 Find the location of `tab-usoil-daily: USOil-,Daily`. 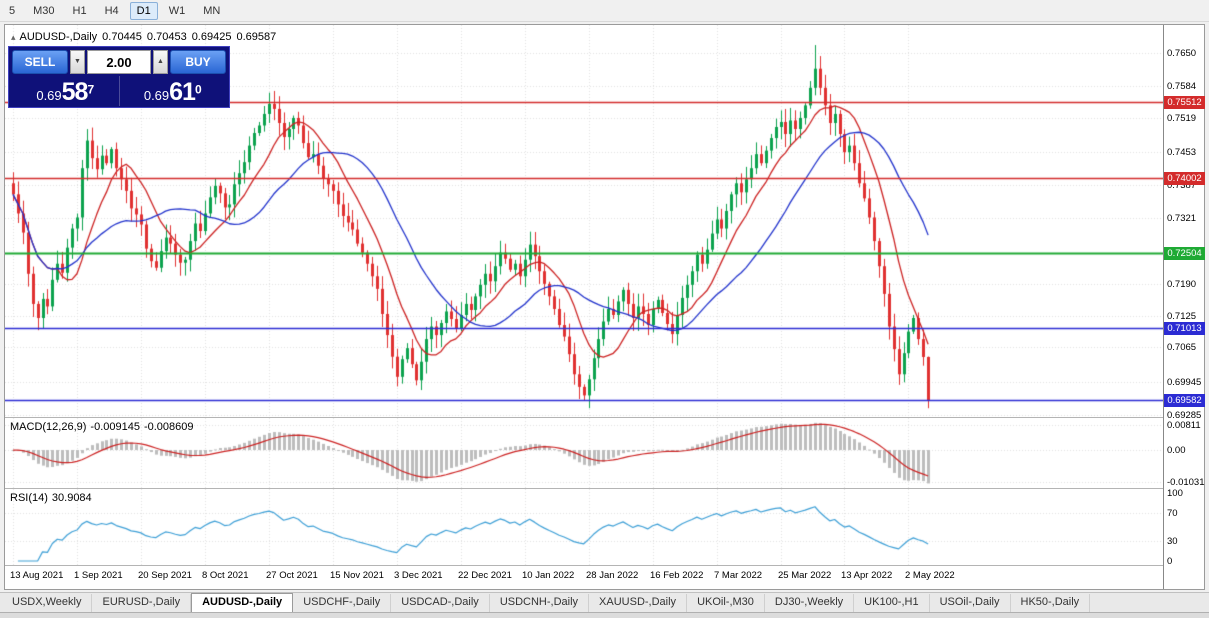

tab-usoil-daily: USOil-,Daily is located at coordinates (970, 603).